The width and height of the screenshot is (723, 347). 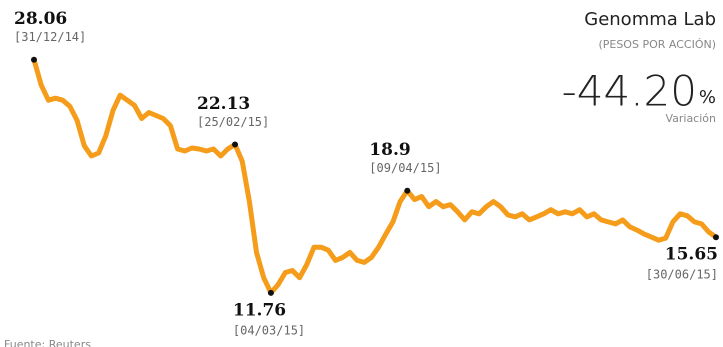 I want to click on chart-title: Genomma Lab, so click(x=650, y=19).